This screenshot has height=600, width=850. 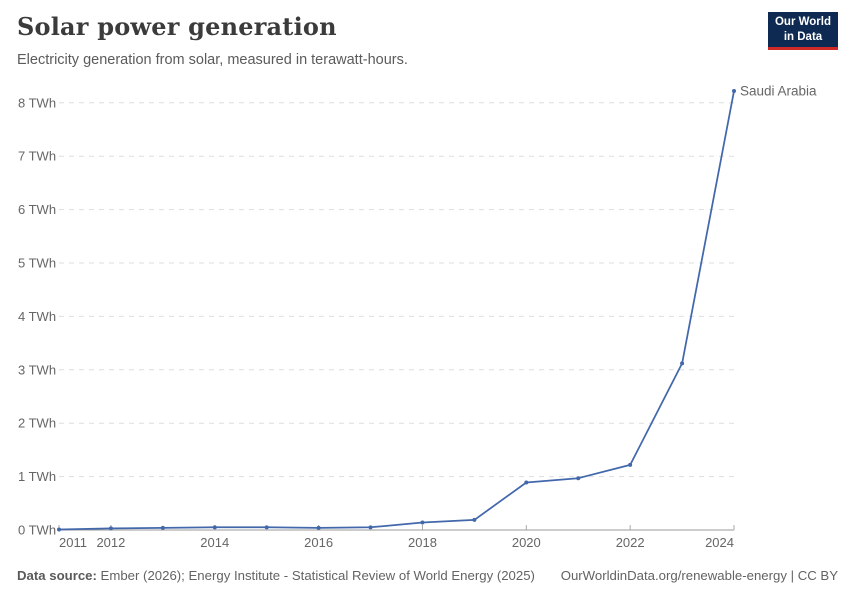 What do you see at coordinates (37, 530) in the screenshot?
I see `y-tick-label-0: 0 TWh` at bounding box center [37, 530].